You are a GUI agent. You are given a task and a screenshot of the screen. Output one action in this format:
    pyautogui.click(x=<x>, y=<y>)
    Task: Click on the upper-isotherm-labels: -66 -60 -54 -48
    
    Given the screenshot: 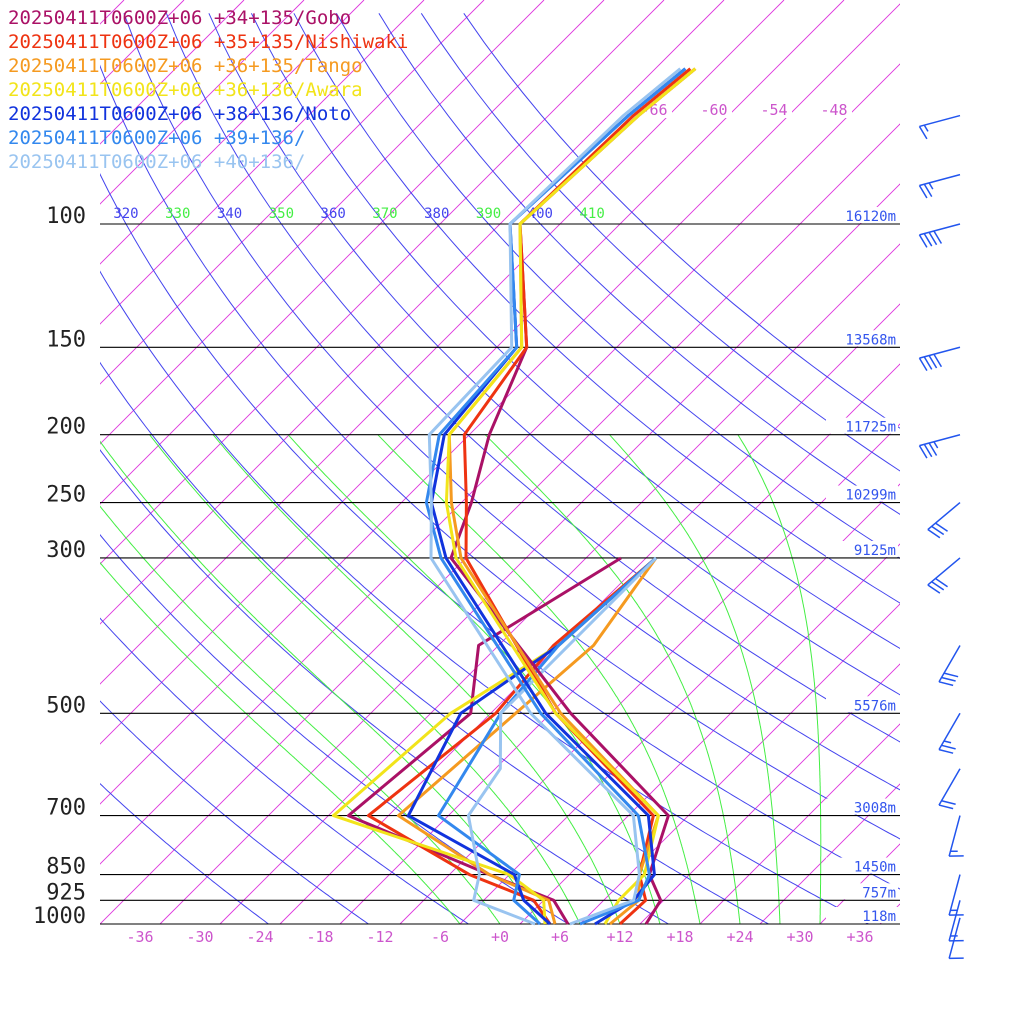 What is the action you would take?
    pyautogui.click(x=744, y=110)
    